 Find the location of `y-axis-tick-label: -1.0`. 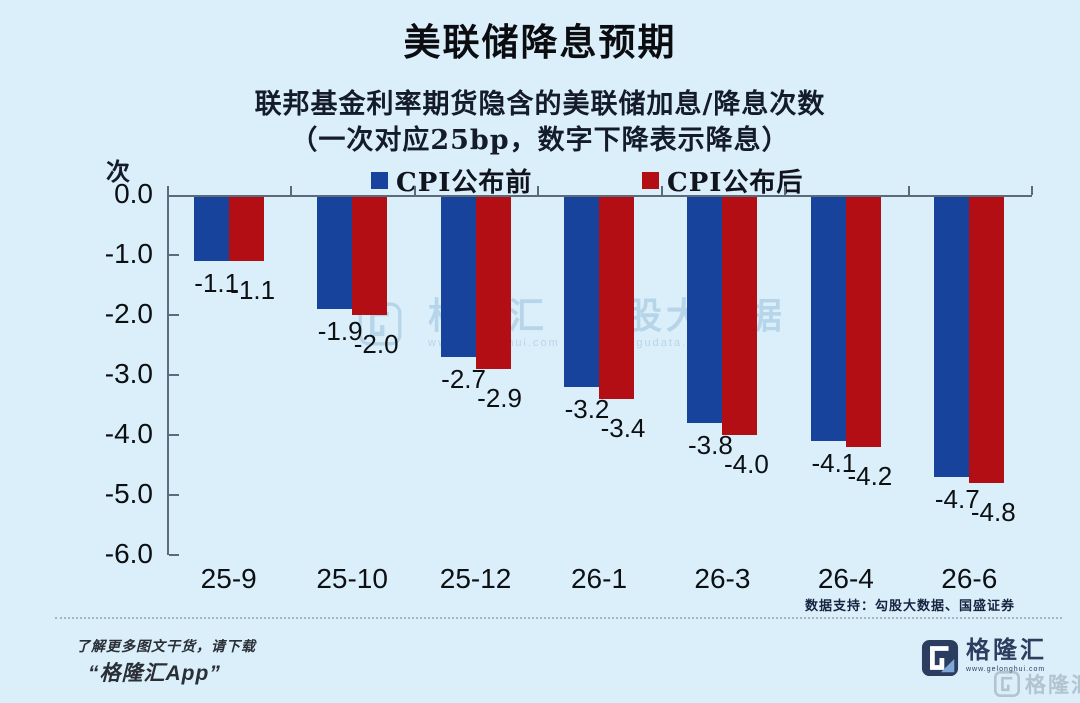

y-axis-tick-label: -1.0 is located at coordinates (128, 253).